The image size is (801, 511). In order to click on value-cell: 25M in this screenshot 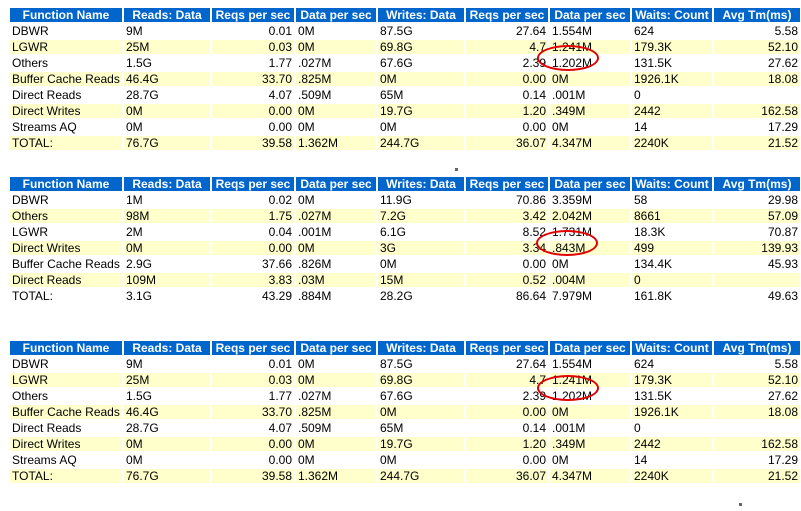, I will do `click(167, 380)`.